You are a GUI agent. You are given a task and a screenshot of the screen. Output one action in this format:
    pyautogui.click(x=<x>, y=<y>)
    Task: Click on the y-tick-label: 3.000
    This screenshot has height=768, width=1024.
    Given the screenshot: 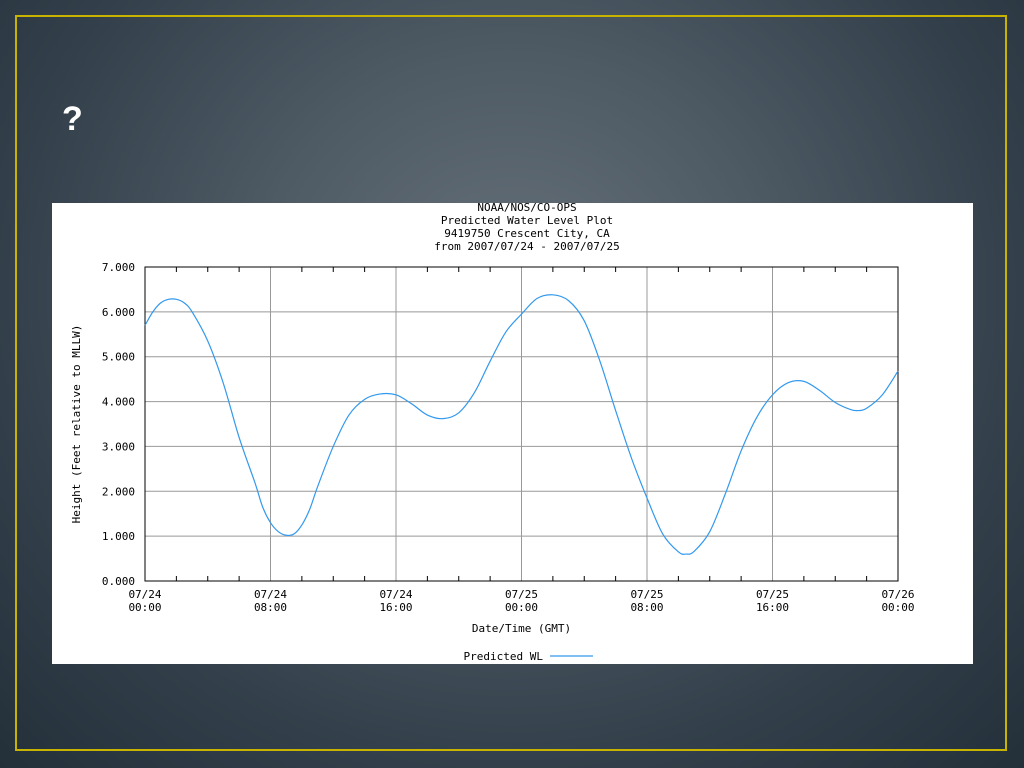 What is the action you would take?
    pyautogui.click(x=118, y=446)
    